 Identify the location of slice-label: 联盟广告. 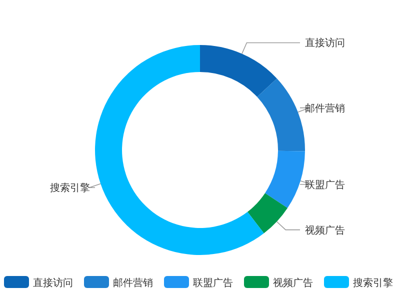
(325, 184).